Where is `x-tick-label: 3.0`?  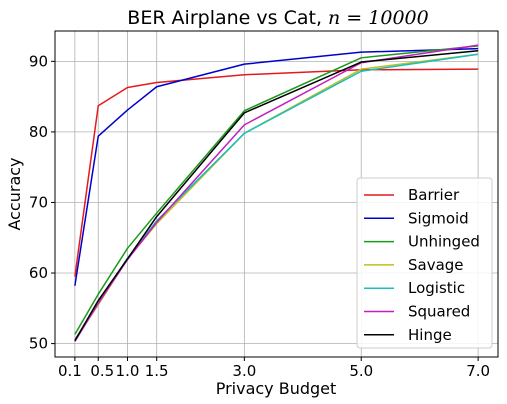 x-tick-label: 3.0 is located at coordinates (244, 371).